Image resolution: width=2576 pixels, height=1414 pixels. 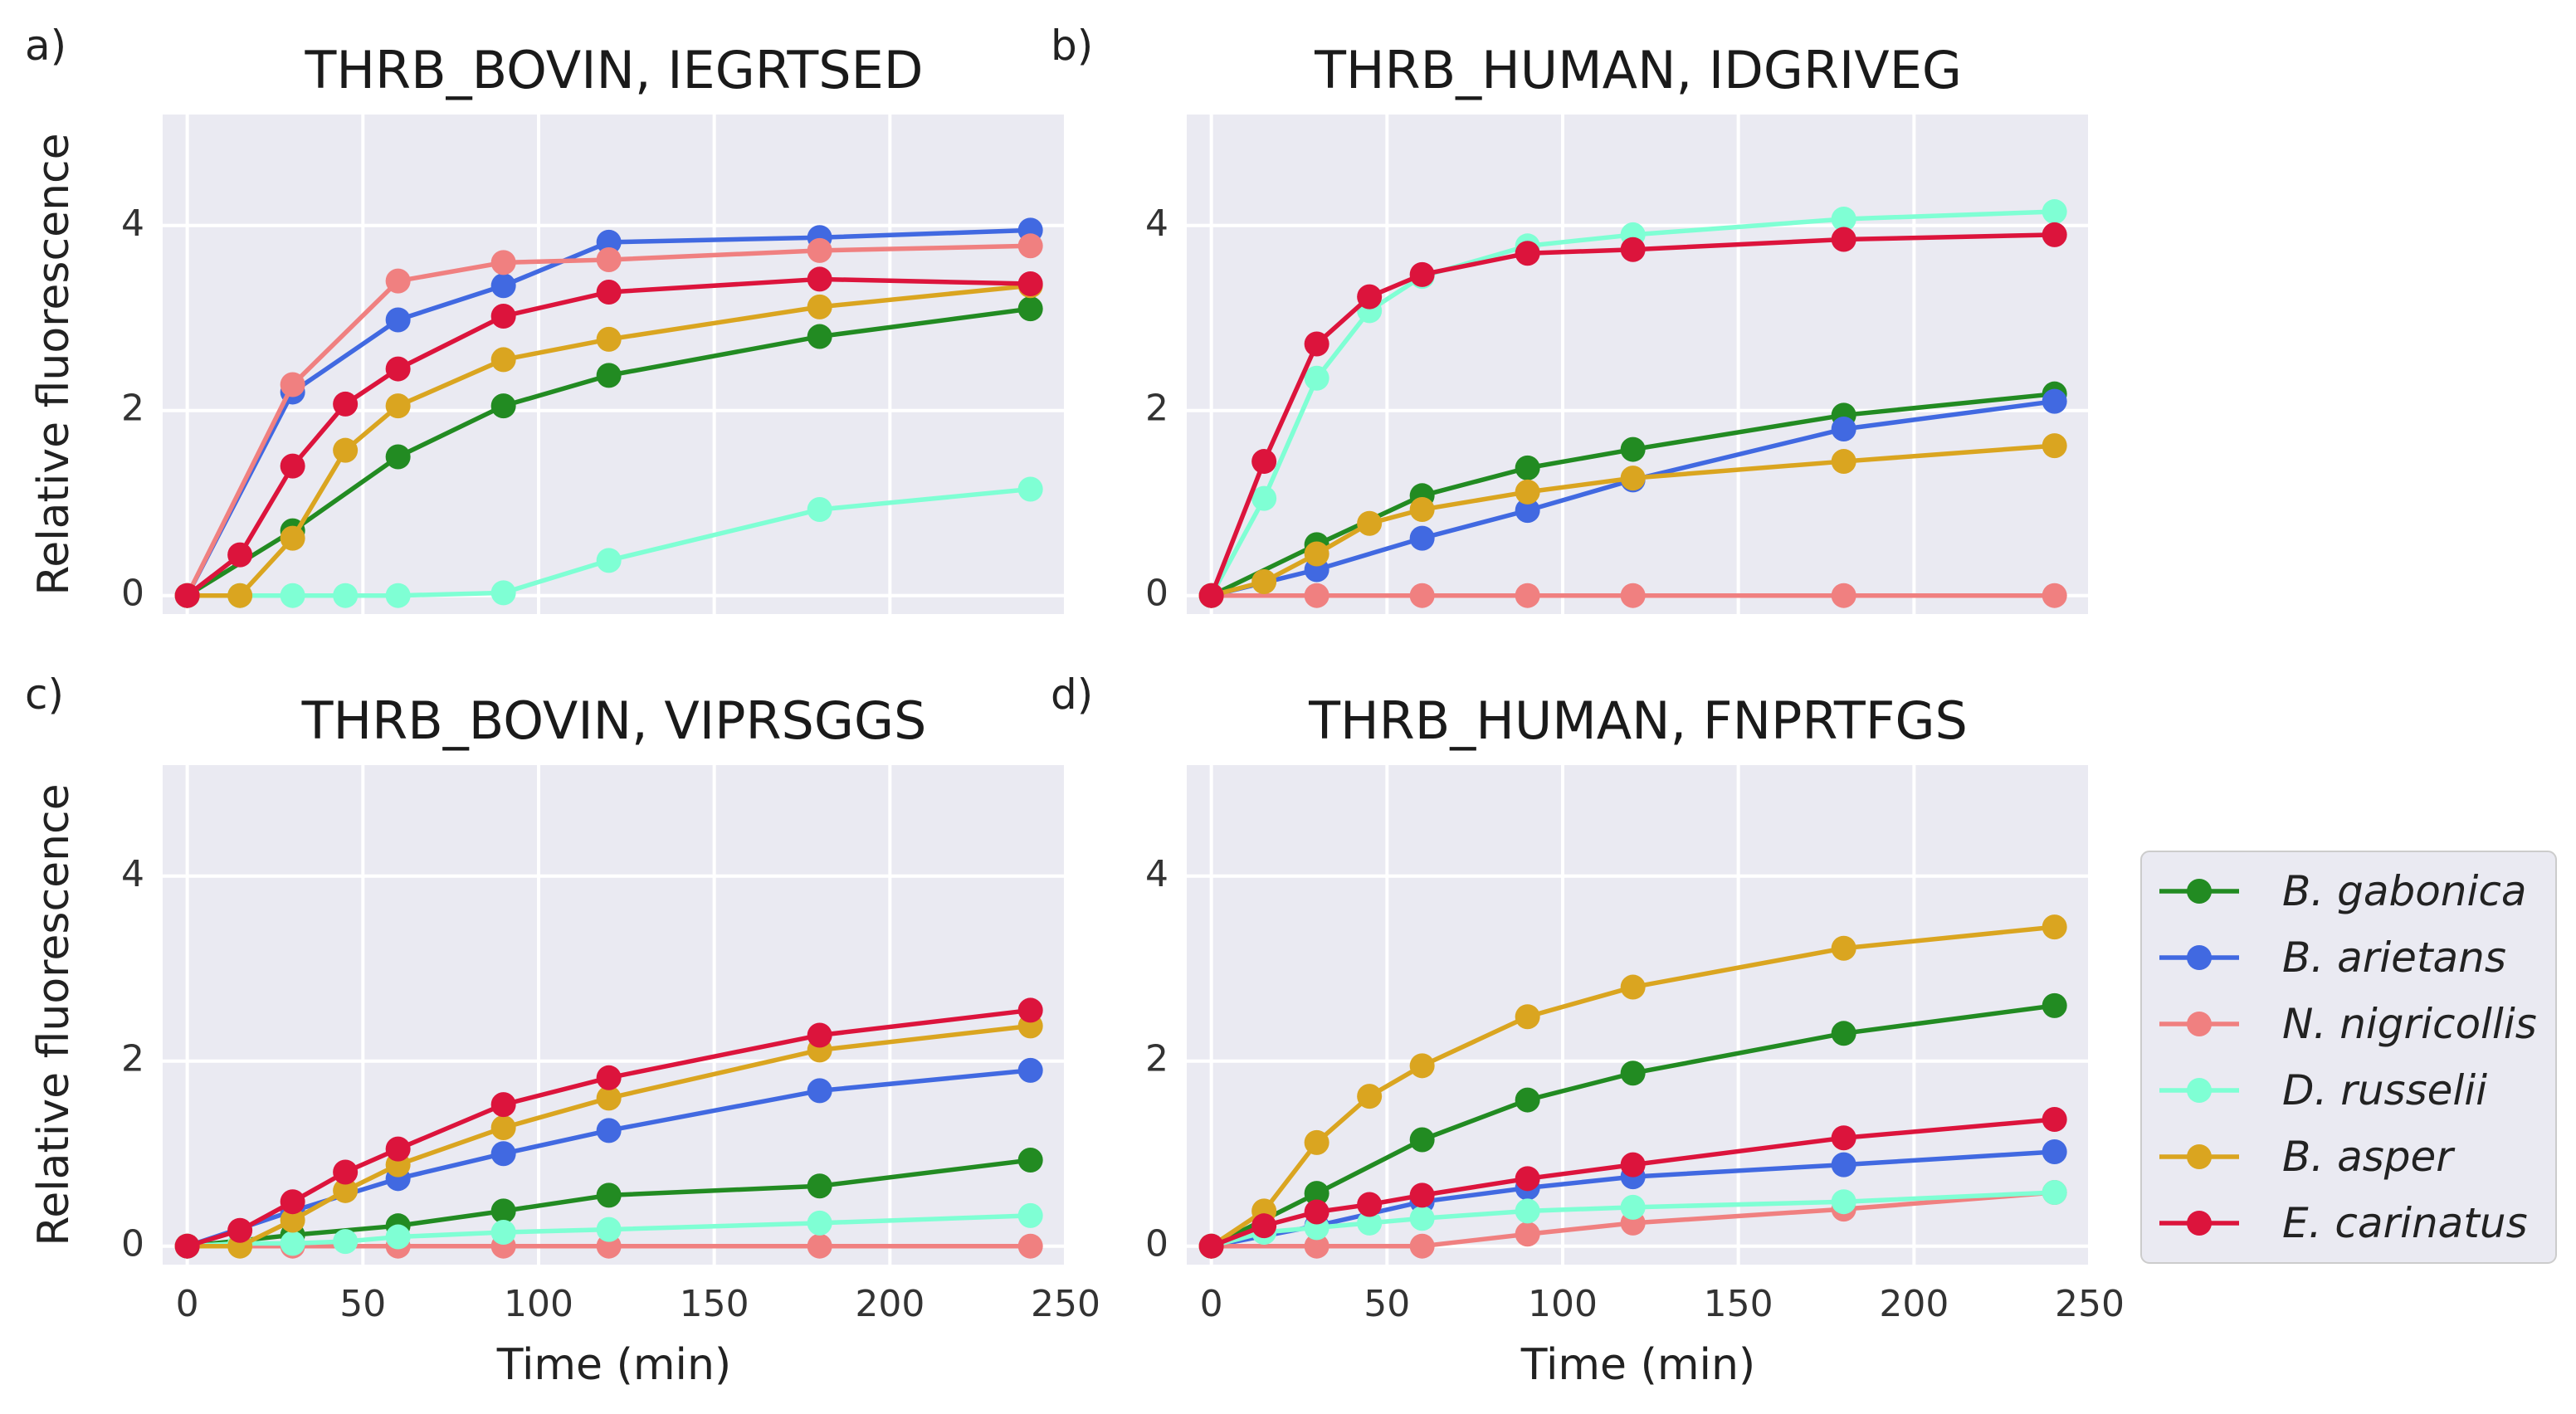 What do you see at coordinates (2394, 958) in the screenshot?
I see `legend-label: B. arietans` at bounding box center [2394, 958].